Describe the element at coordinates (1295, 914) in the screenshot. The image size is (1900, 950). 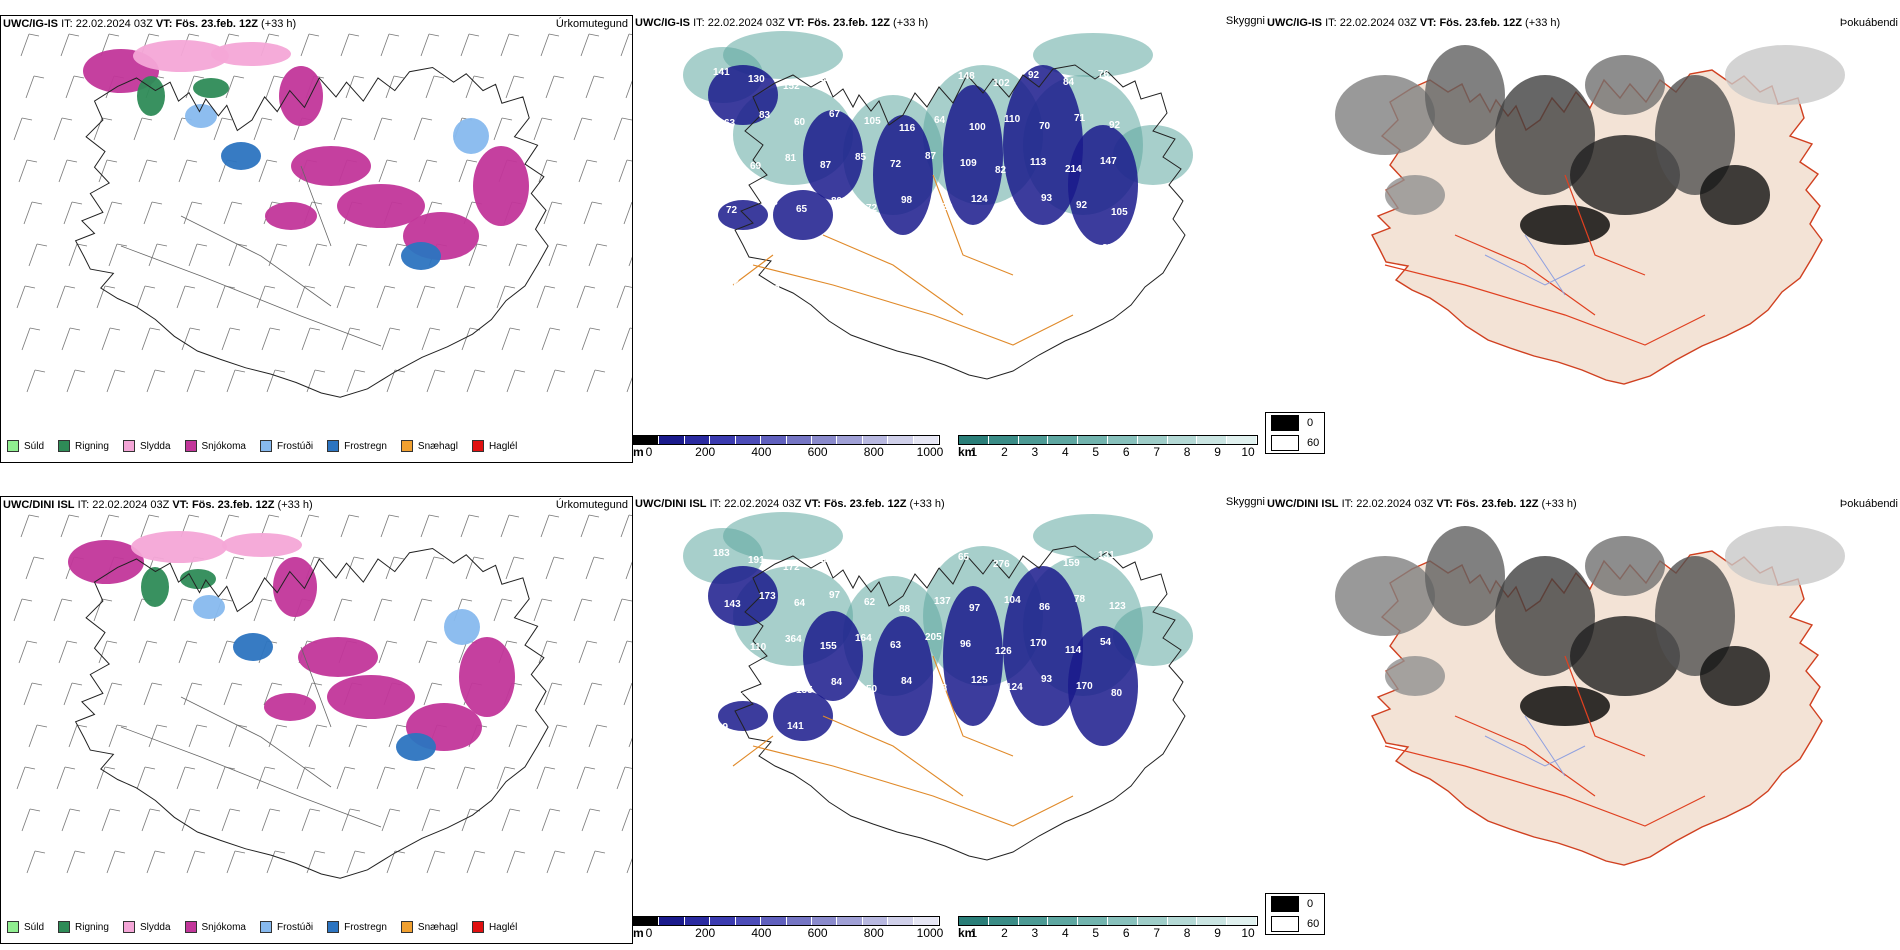
I see `fog-legend: 0 60` at that location.